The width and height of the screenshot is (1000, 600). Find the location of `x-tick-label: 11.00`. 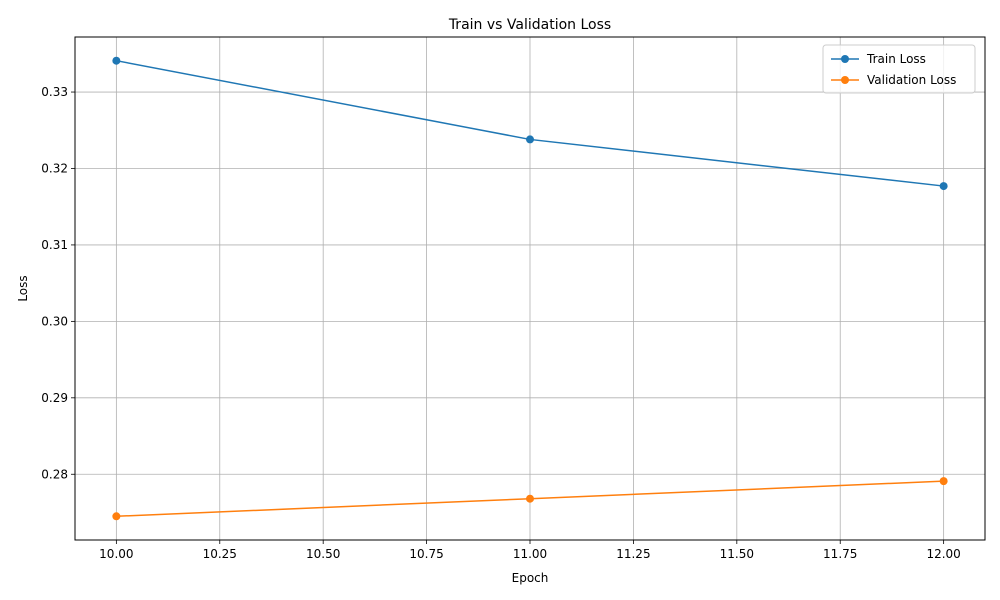

x-tick-label: 11.00 is located at coordinates (530, 554).